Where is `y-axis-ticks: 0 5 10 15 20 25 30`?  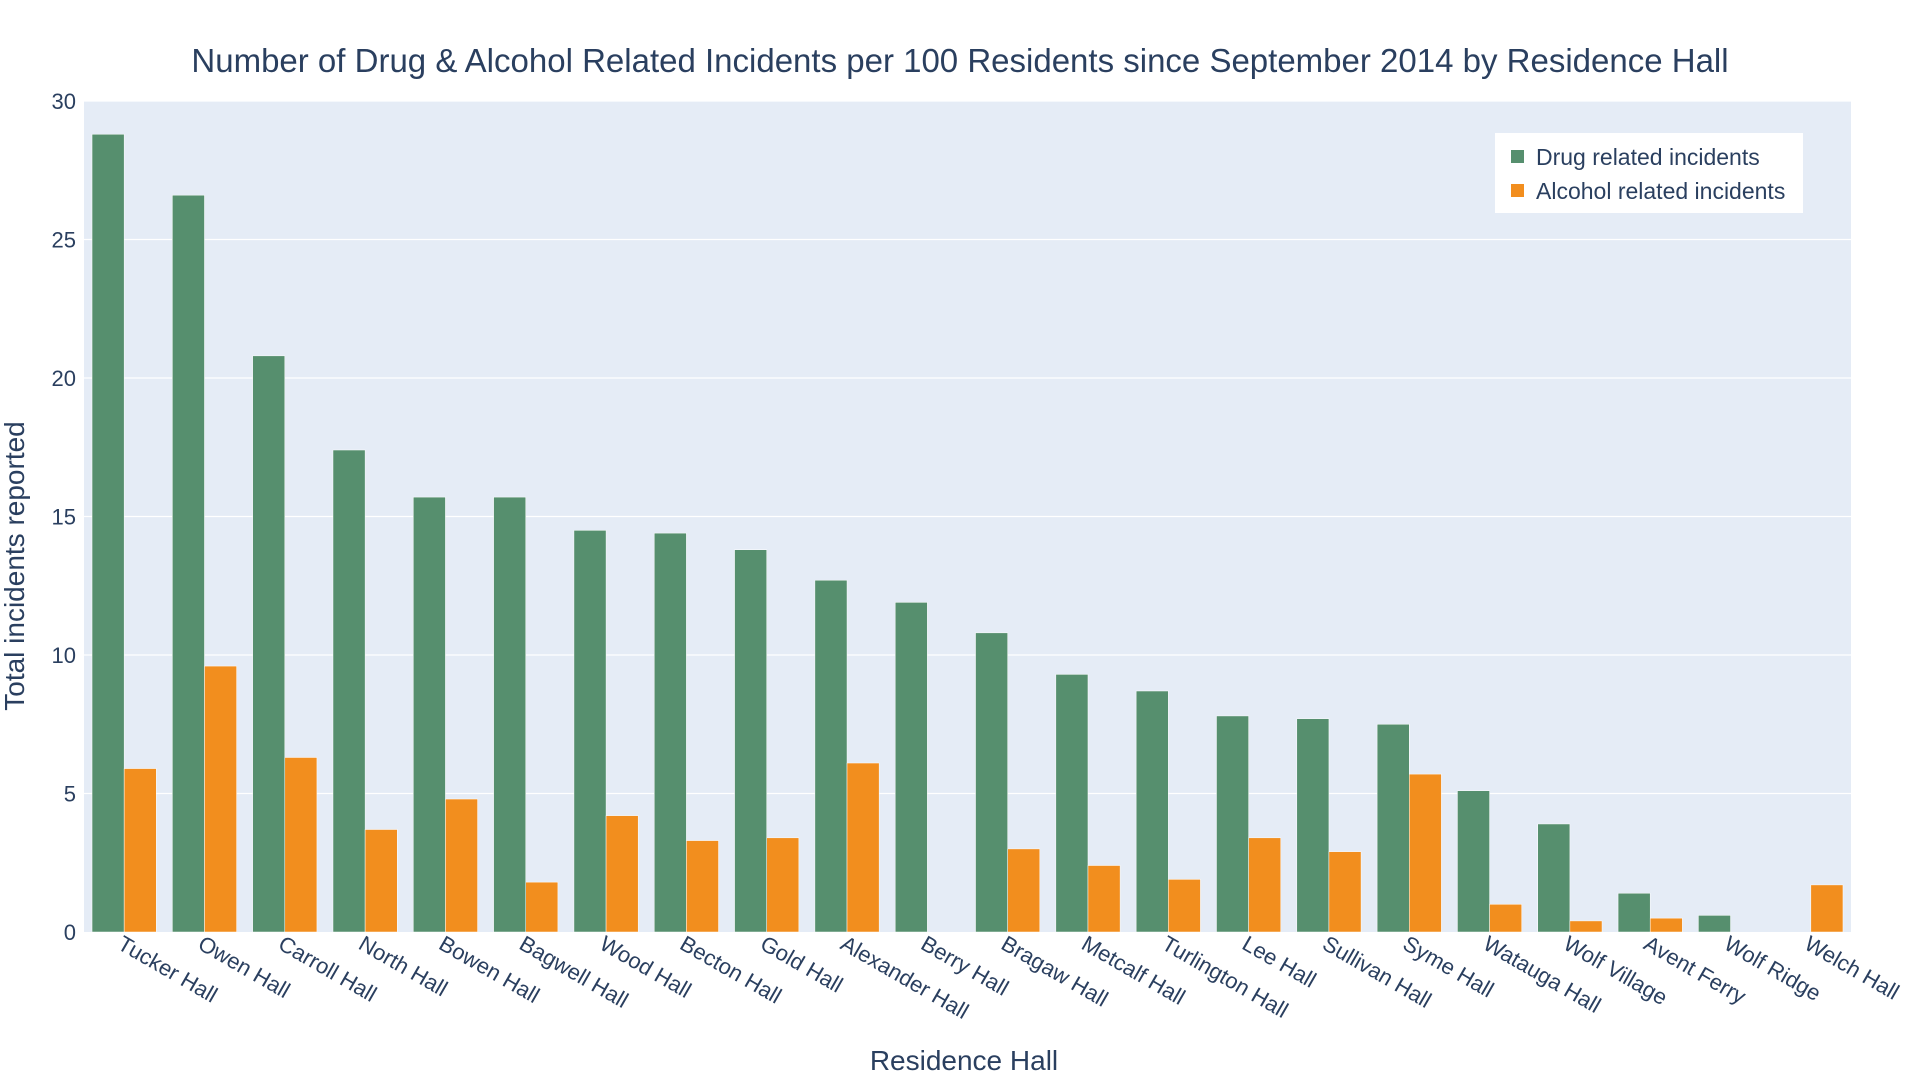 y-axis-ticks: 0 5 10 15 20 25 30 is located at coordinates (64, 517).